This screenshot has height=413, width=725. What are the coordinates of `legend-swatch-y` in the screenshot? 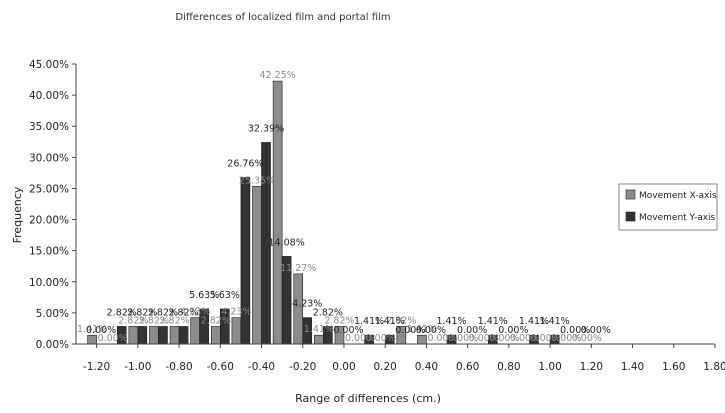 It's located at (630, 216).